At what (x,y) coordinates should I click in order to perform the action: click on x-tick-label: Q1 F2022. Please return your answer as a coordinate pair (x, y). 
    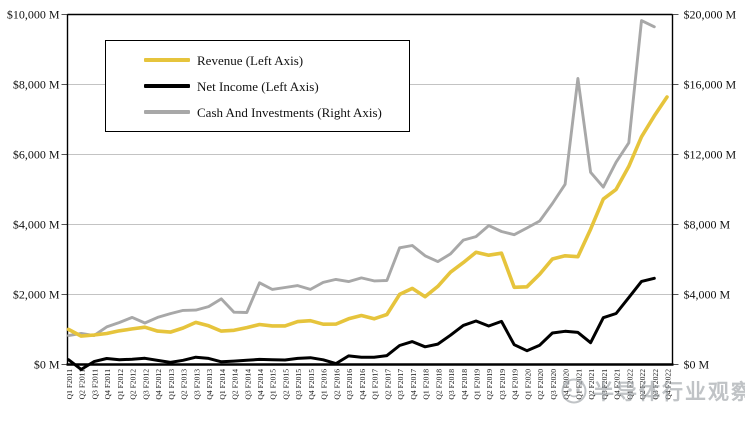
    Looking at the image, I should click on (629, 384).